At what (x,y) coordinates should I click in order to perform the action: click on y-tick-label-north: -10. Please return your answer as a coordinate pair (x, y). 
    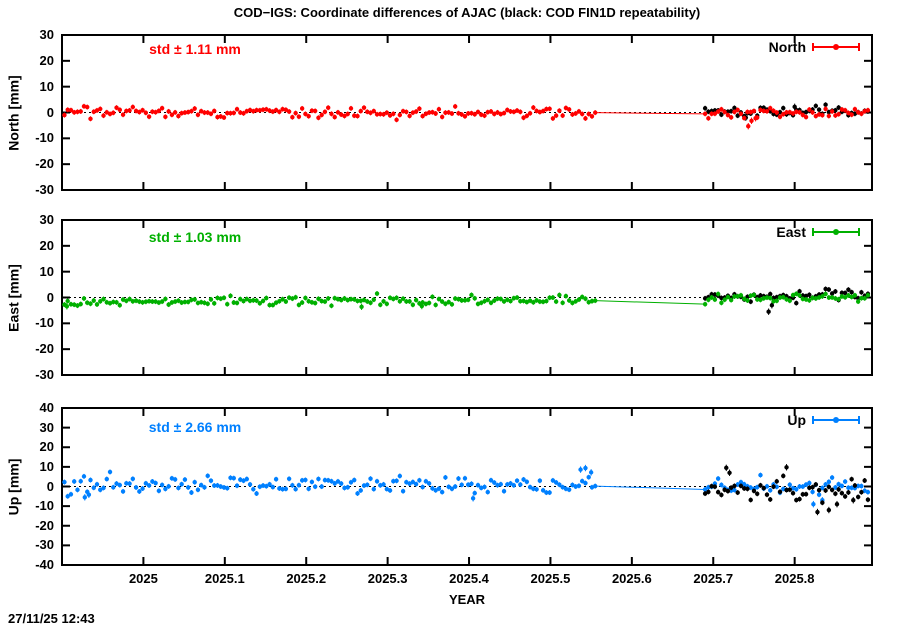
    Looking at the image, I should click on (44, 138).